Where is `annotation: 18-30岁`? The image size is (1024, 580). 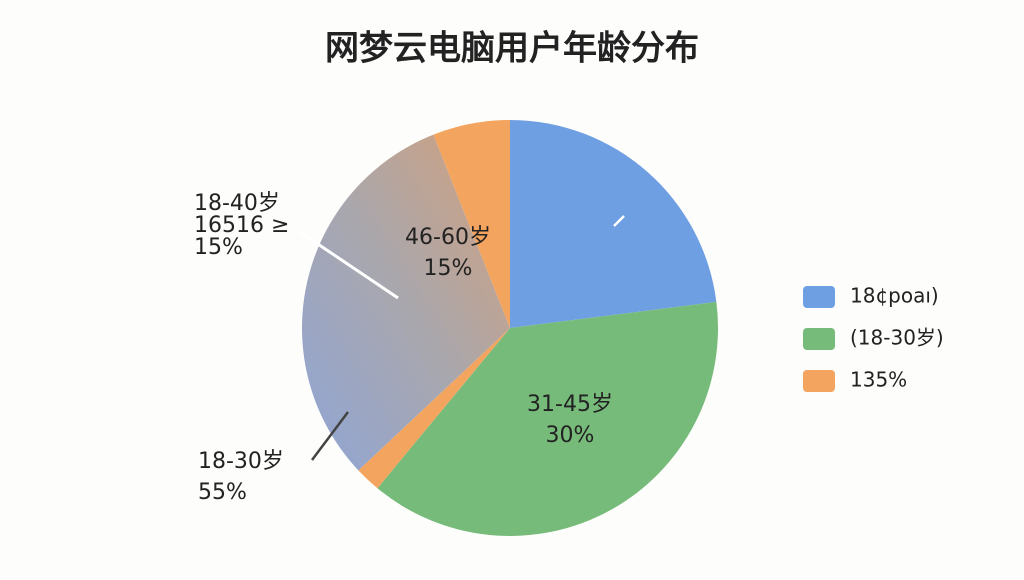
annotation: 18-30岁 is located at coordinates (241, 461).